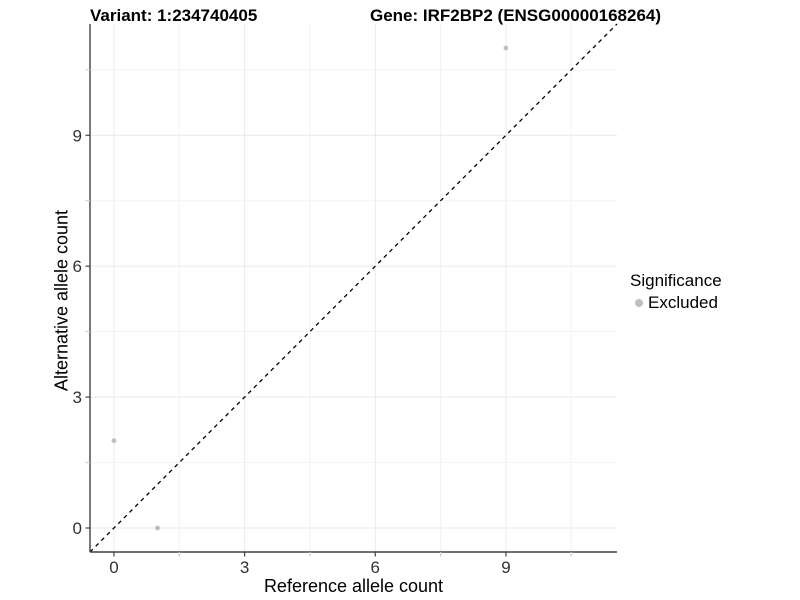  What do you see at coordinates (77, 135) in the screenshot?
I see `y-tick-label: 9` at bounding box center [77, 135].